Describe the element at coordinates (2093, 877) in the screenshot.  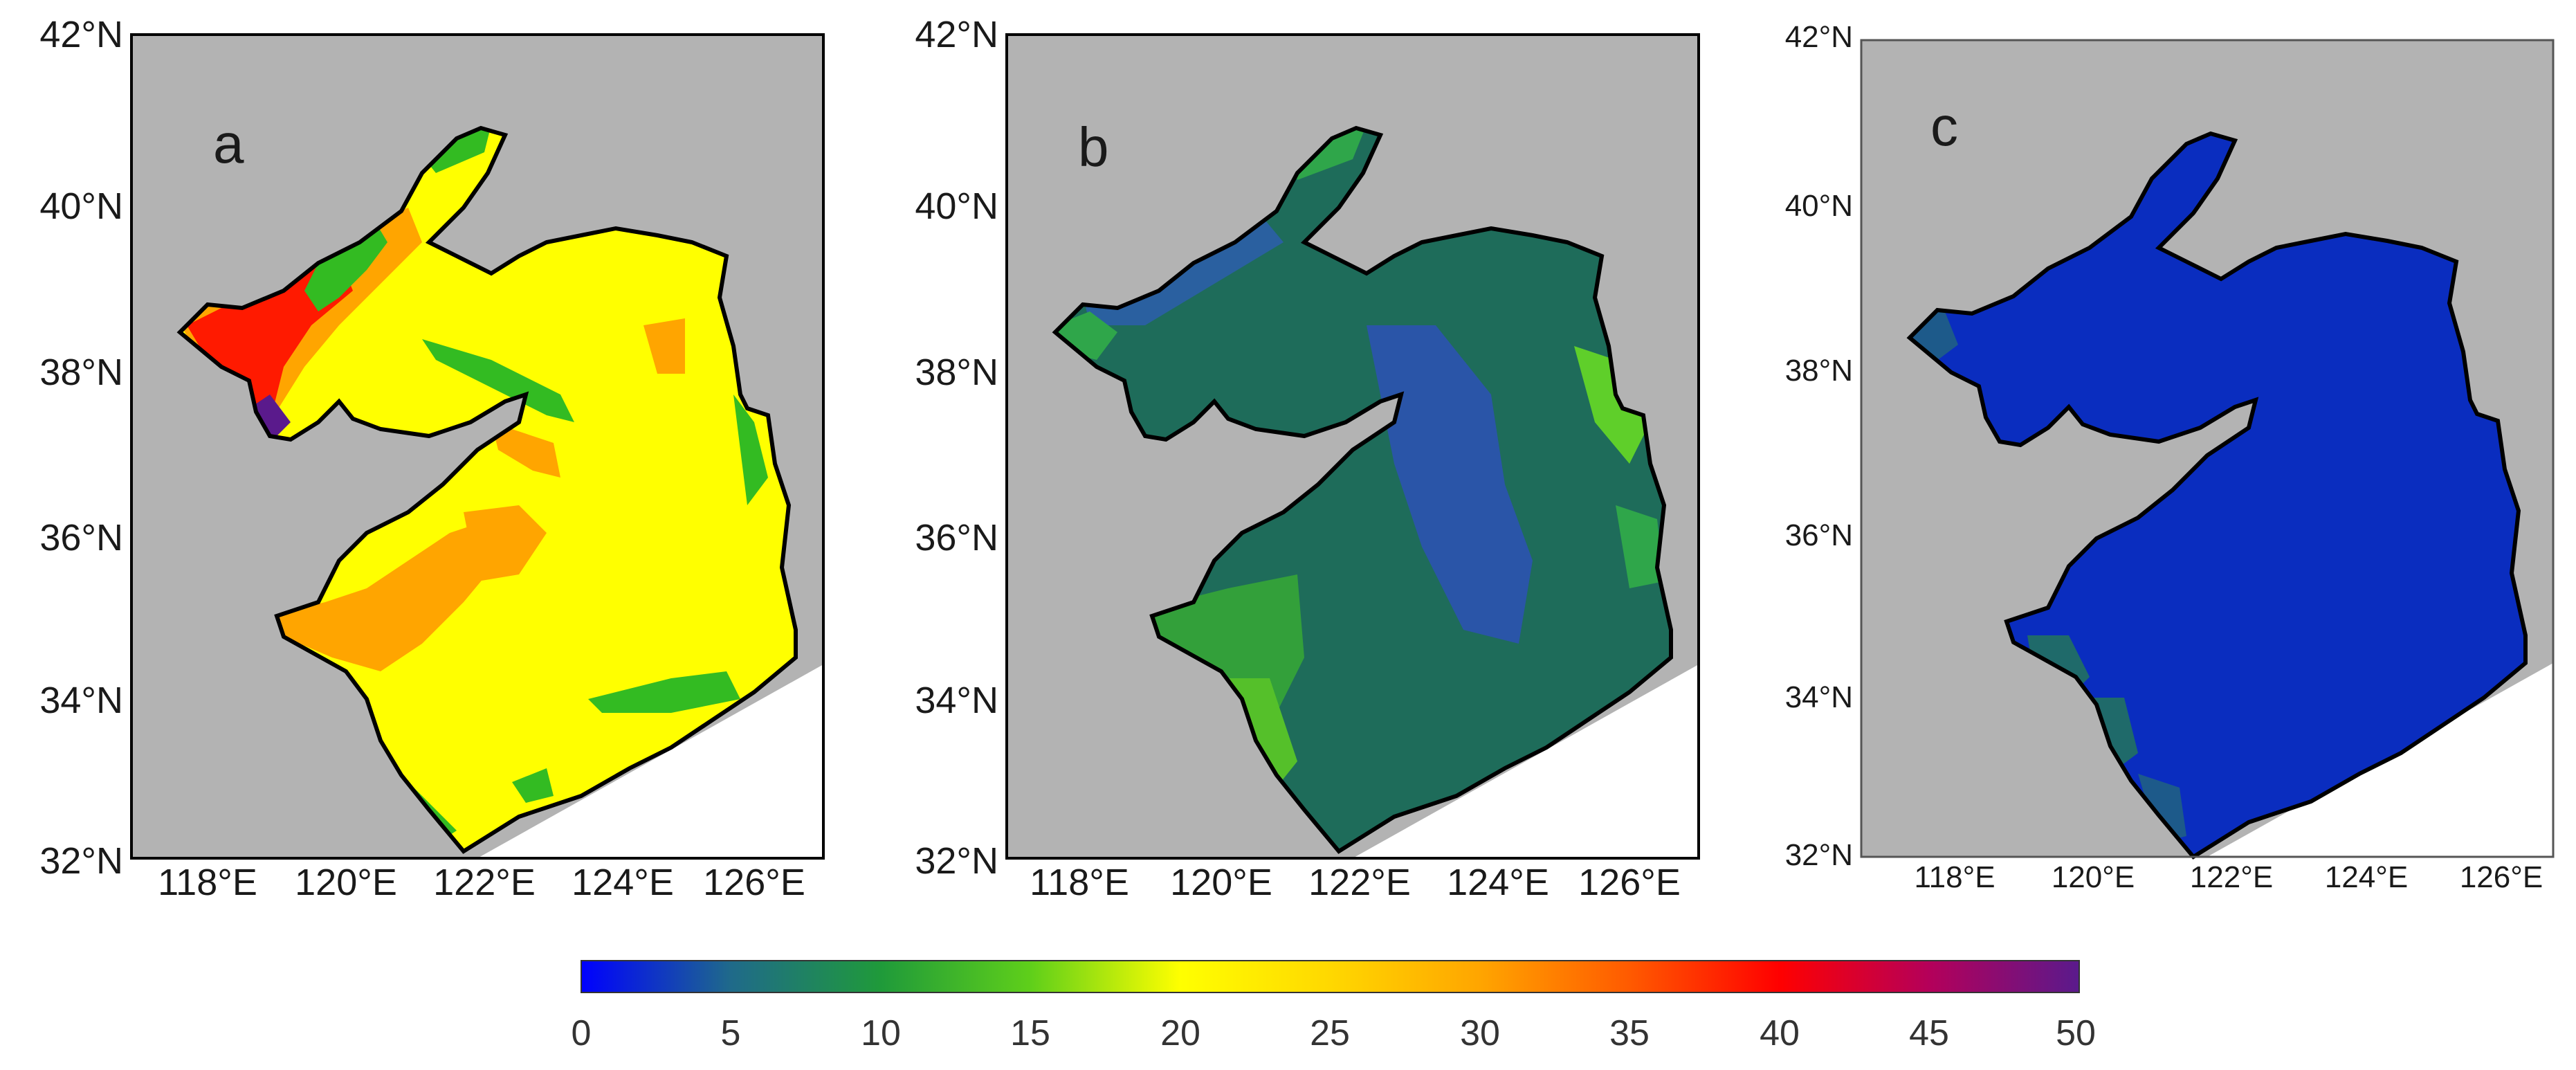
I see `panel-c-x-tick: 120°E` at that location.